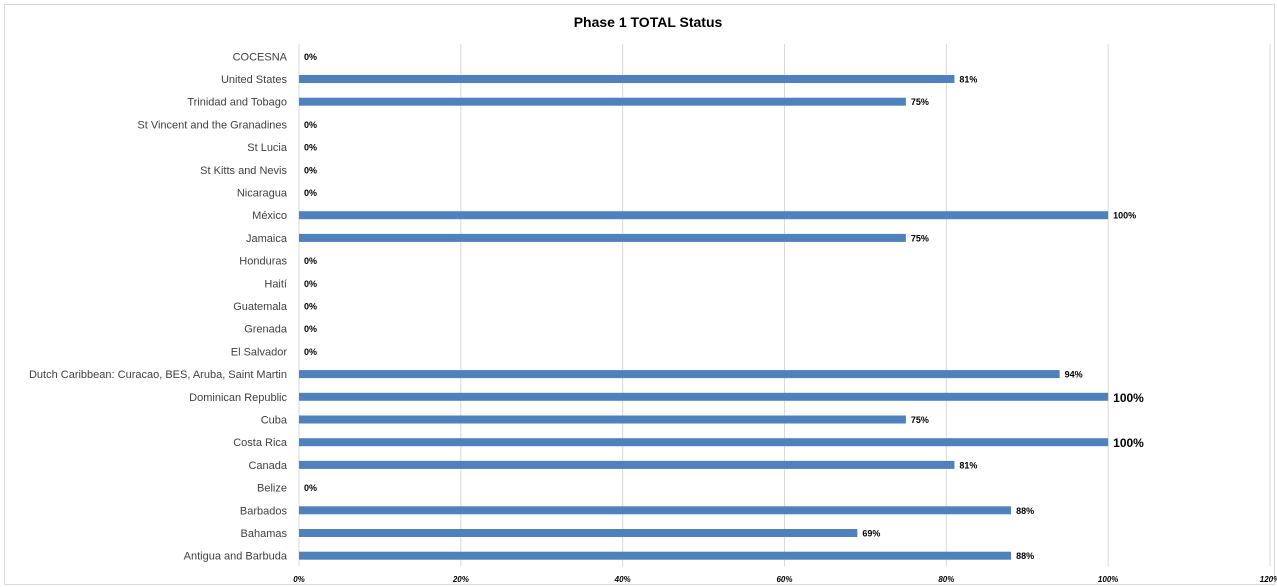 This screenshot has height=587, width=1277. Describe the element at coordinates (1074, 375) in the screenshot. I see `data-label: 94%` at that location.